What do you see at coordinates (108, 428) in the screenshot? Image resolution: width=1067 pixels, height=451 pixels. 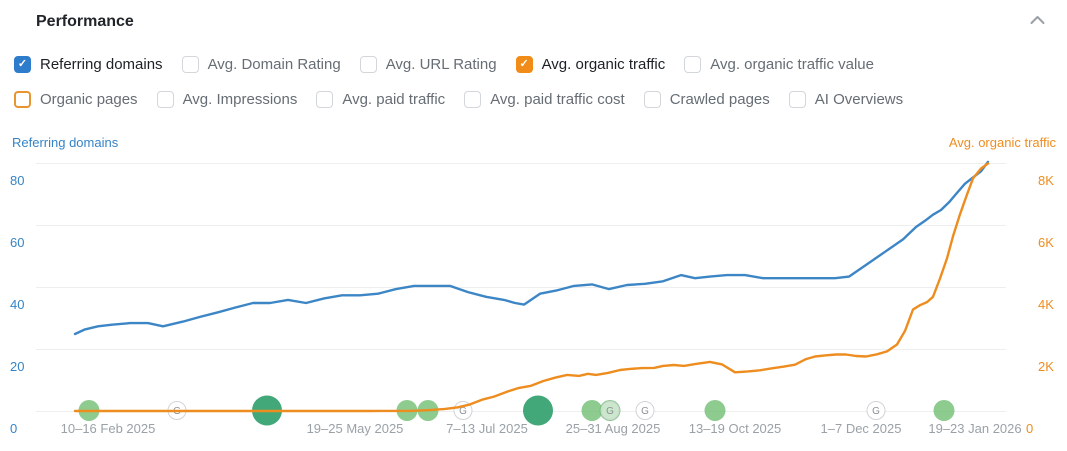 I see `x-axis-label: 10–16 Feb 2025` at bounding box center [108, 428].